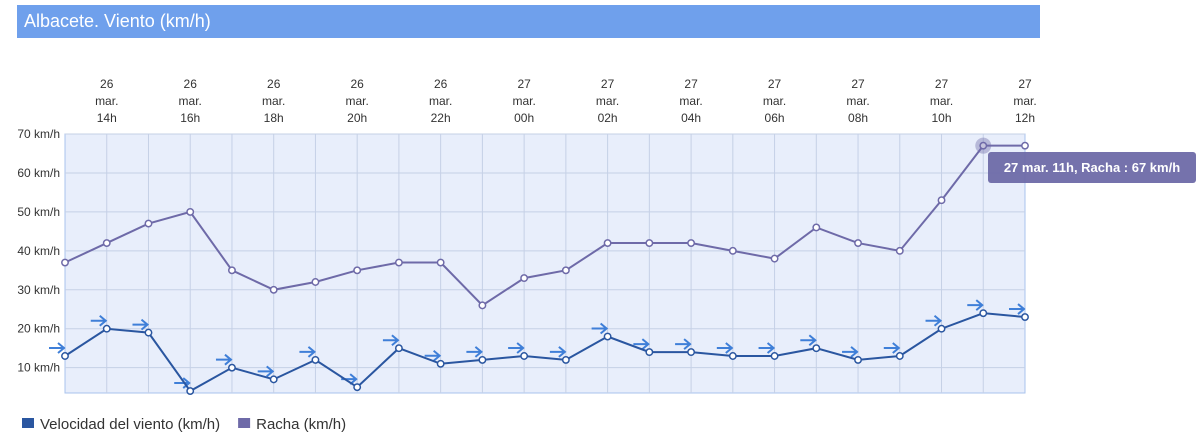 The image size is (1200, 448). Describe the element at coordinates (858, 118) in the screenshot. I see `x-tick-line: 08h` at that location.